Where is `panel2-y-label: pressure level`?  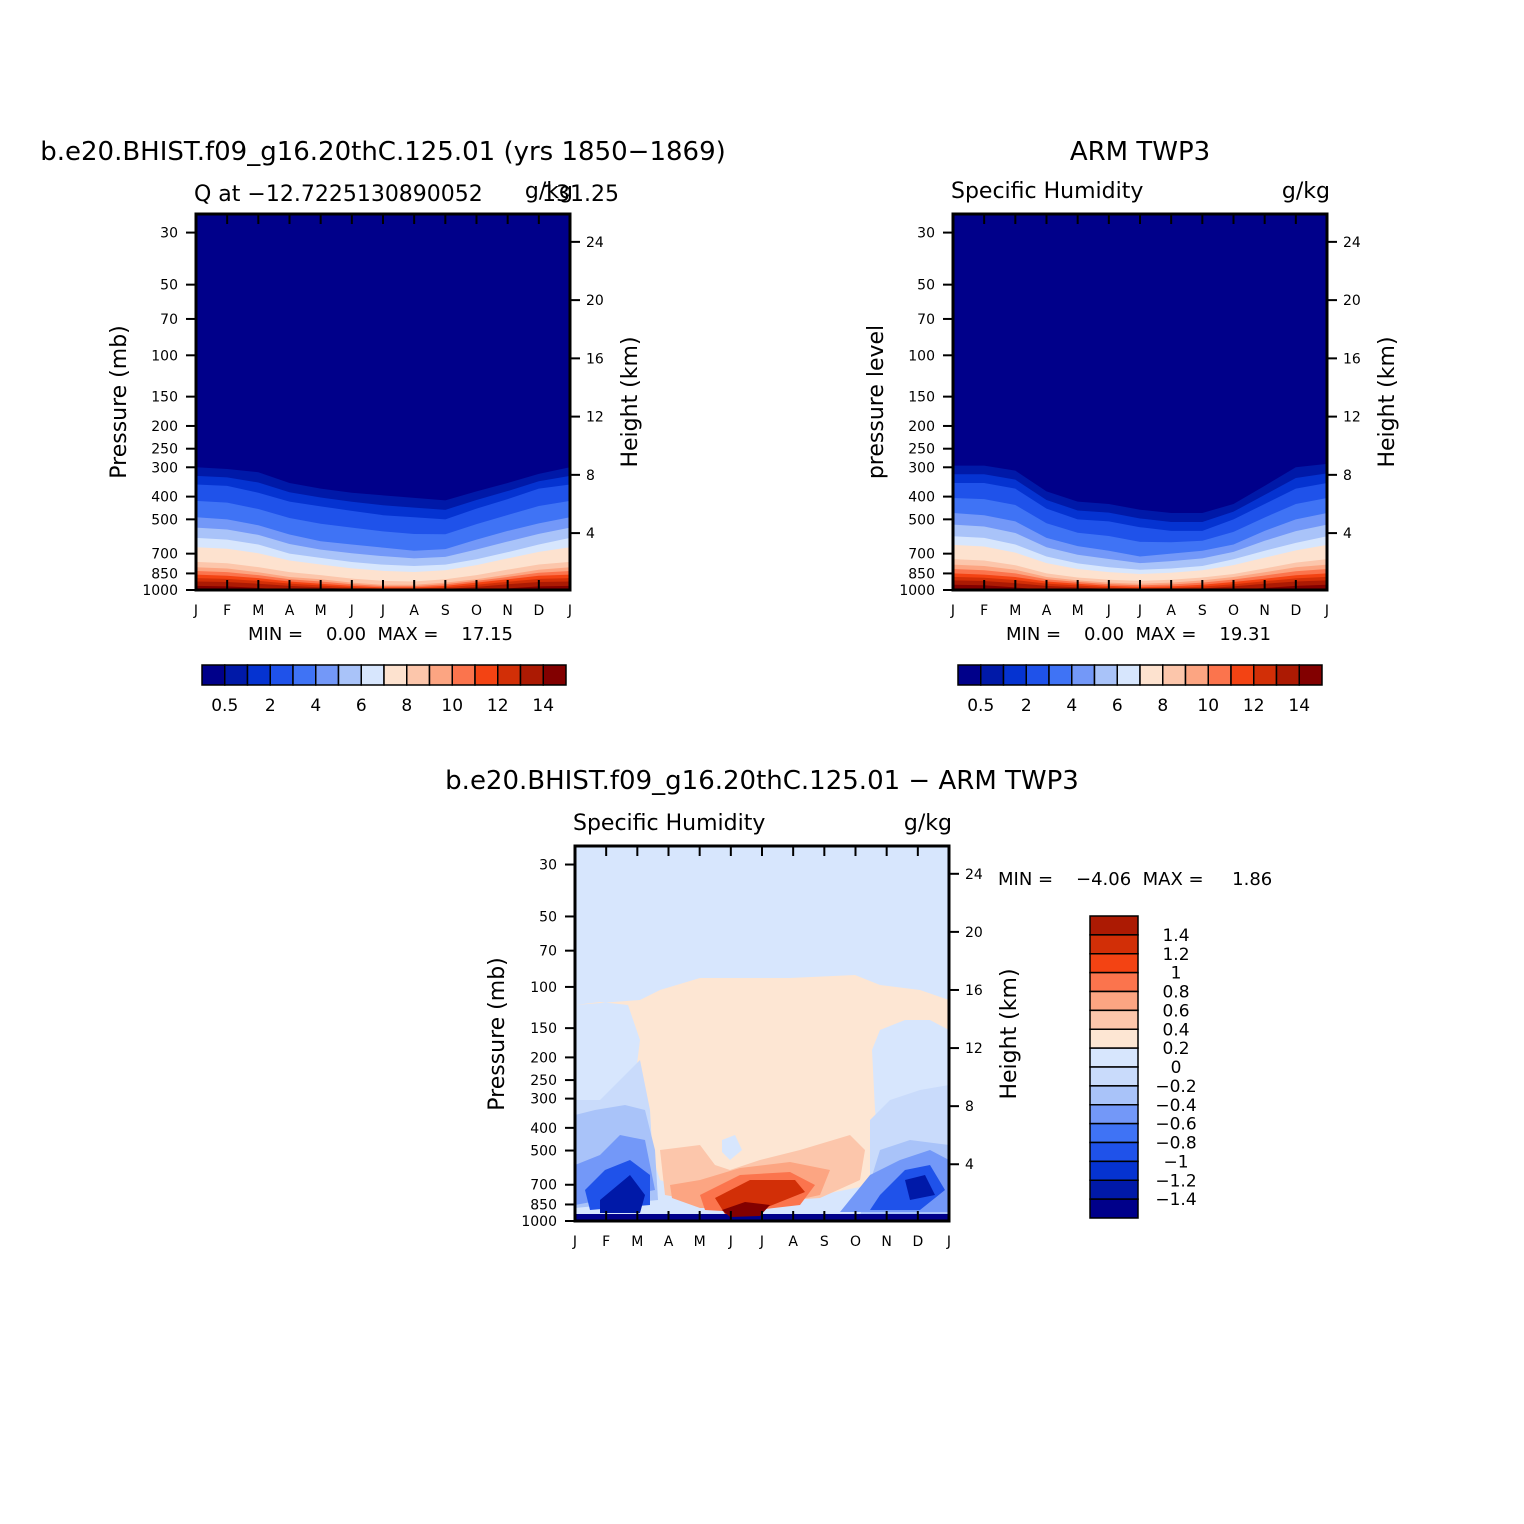
panel2-y-label: pressure level is located at coordinates (876, 402).